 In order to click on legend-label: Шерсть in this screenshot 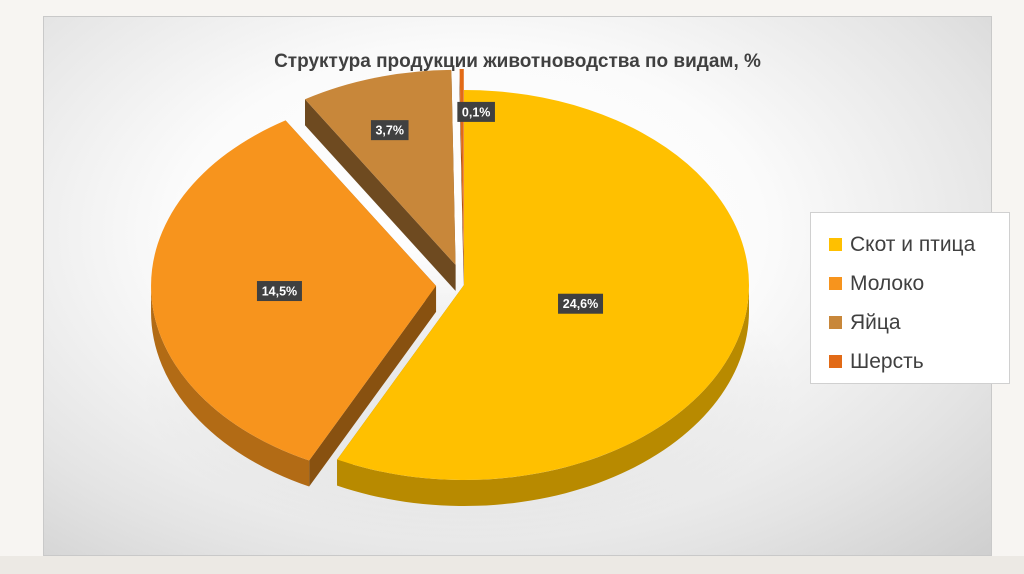, I will do `click(887, 361)`.